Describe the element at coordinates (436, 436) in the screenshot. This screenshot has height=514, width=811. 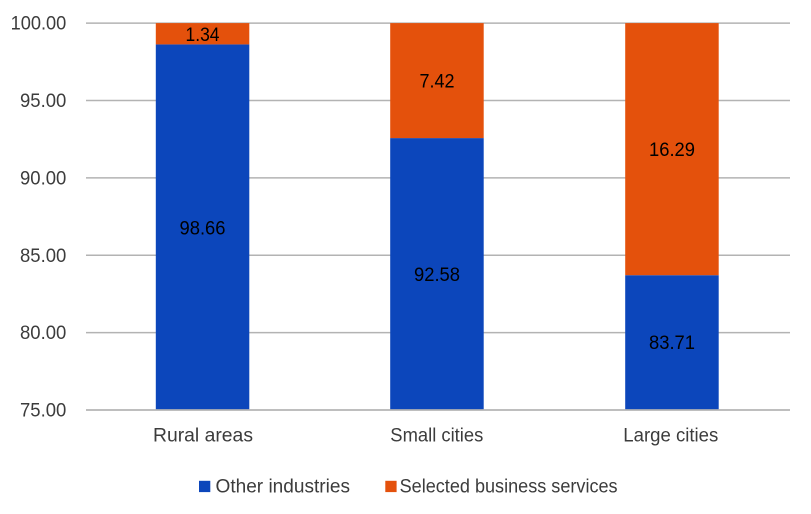
I see `svg-text: Small cities` at that location.